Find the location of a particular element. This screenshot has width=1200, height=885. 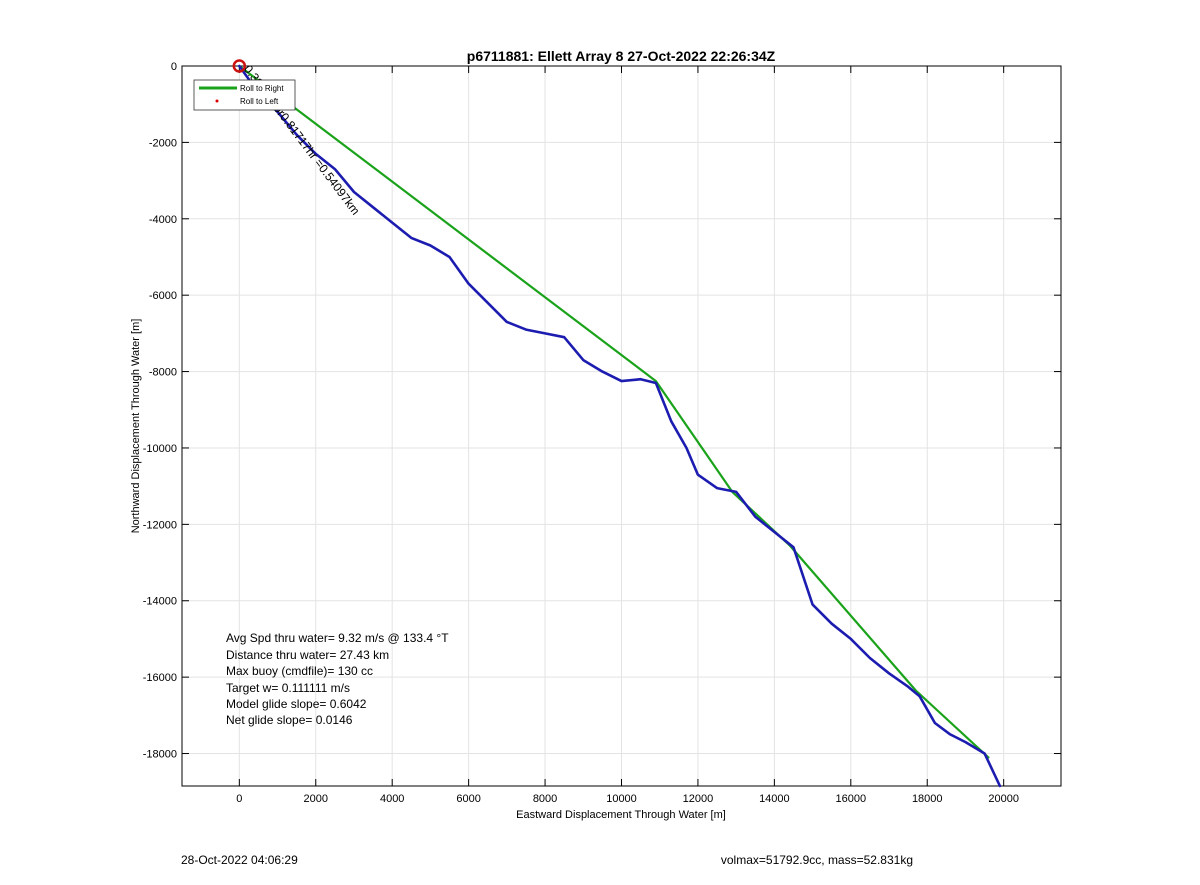

legend: Roll to Right Roll to Left is located at coordinates (244, 95).